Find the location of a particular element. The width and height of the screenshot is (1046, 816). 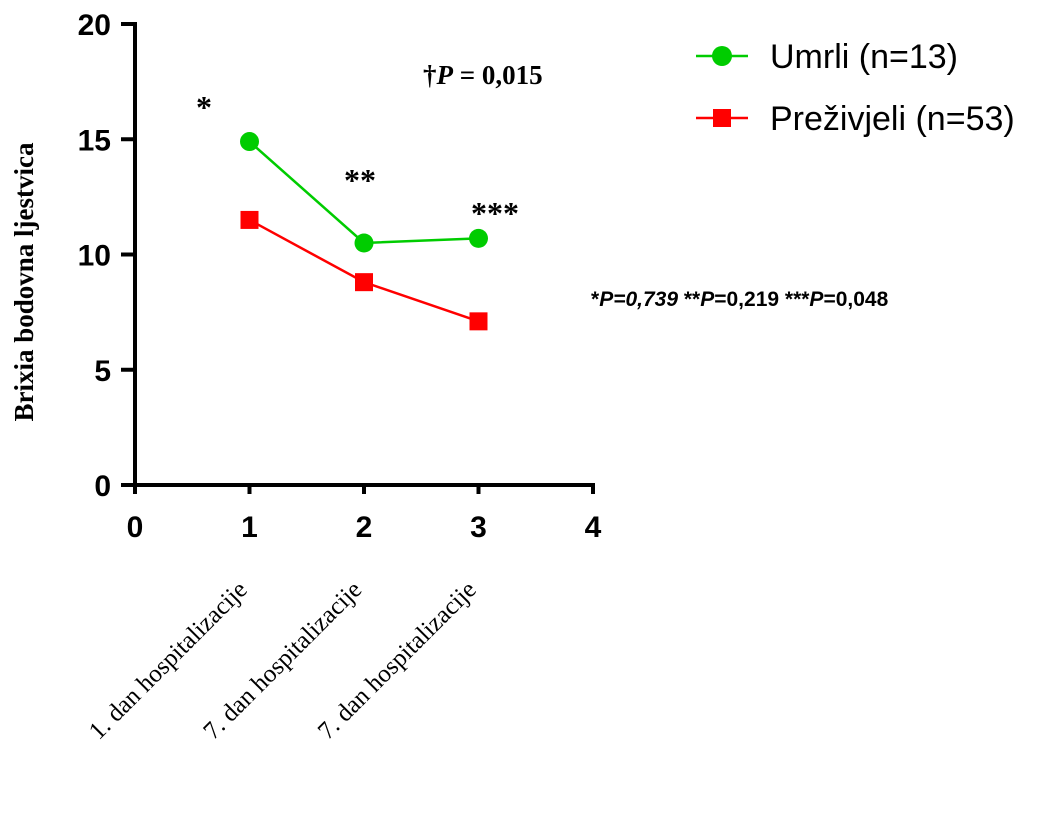

legend-item-prezivjeli: Preživjeli (n=53) is located at coordinates (855, 119).